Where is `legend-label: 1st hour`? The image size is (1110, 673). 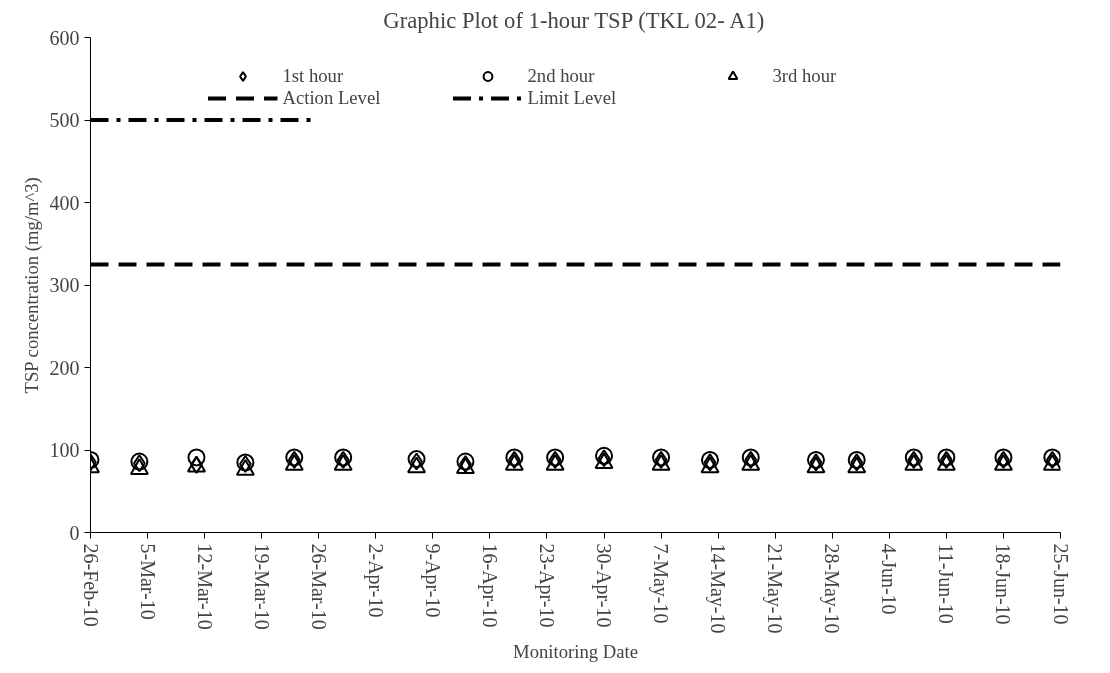 legend-label: 1st hour is located at coordinates (313, 76).